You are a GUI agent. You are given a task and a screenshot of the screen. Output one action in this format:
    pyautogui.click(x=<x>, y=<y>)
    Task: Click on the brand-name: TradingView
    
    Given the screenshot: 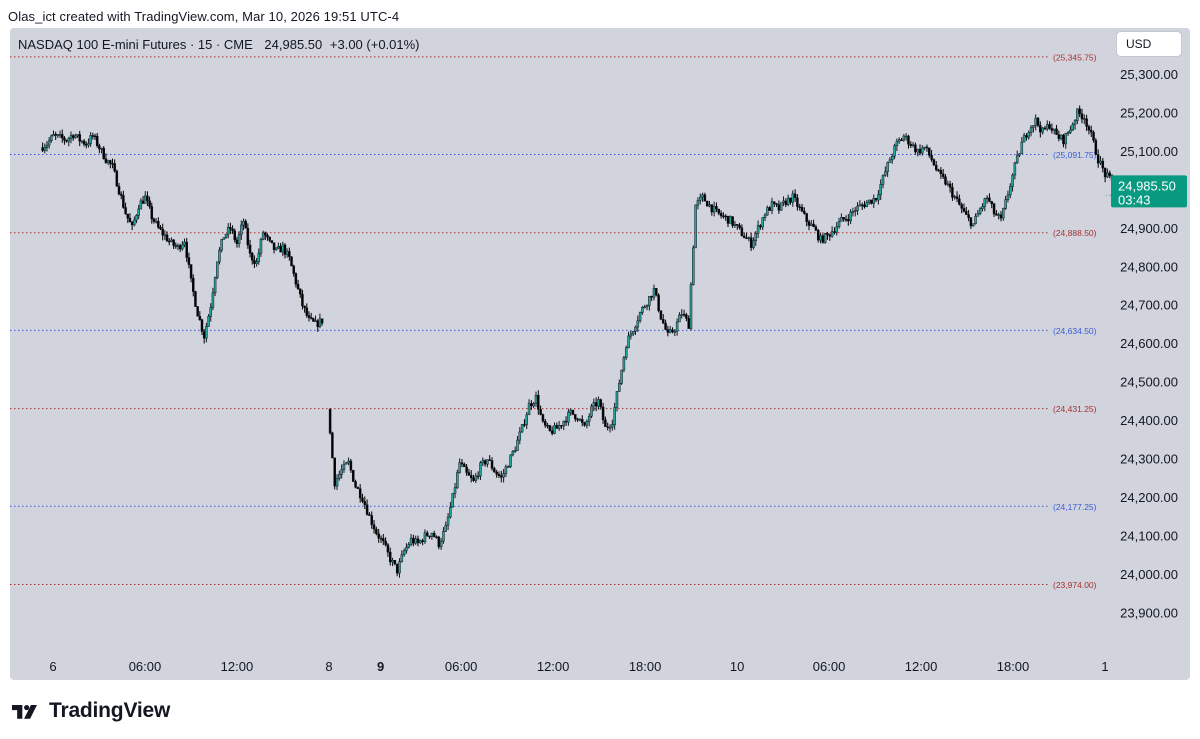 What is the action you would take?
    pyautogui.click(x=110, y=710)
    